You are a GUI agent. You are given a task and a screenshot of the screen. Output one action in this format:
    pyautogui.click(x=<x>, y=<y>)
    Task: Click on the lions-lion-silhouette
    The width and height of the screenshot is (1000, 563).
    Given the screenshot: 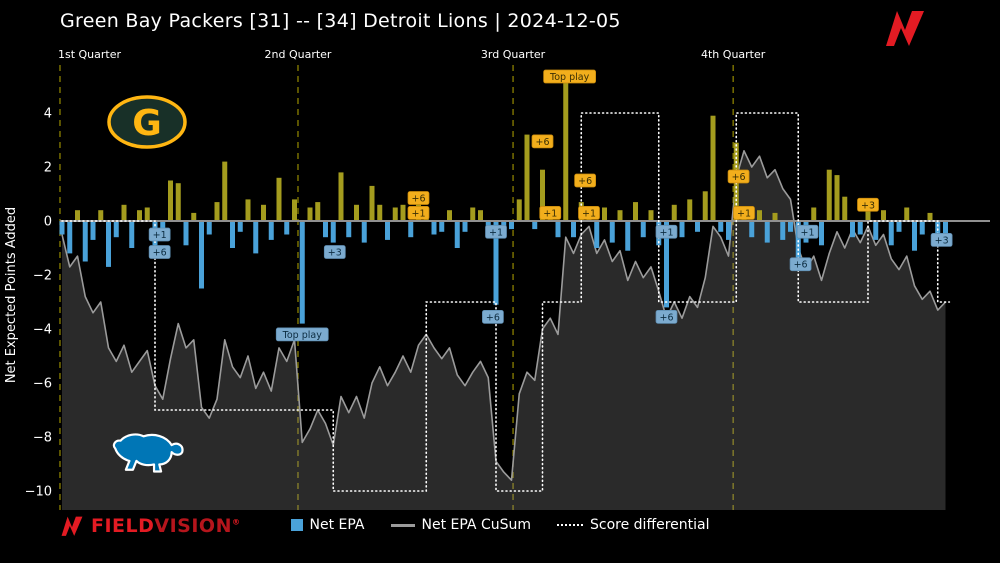 What is the action you would take?
    pyautogui.click(x=148, y=453)
    